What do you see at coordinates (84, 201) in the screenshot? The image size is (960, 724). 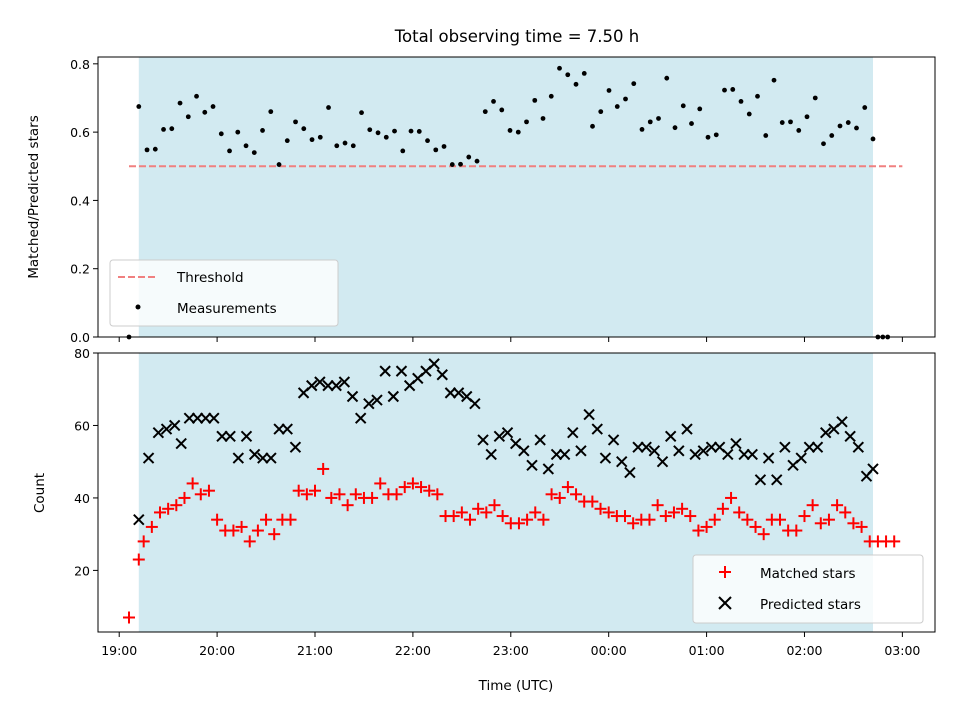 I see `top-y-ticks: 0.0 0.2 0.4 0.6 0.8` at bounding box center [84, 201].